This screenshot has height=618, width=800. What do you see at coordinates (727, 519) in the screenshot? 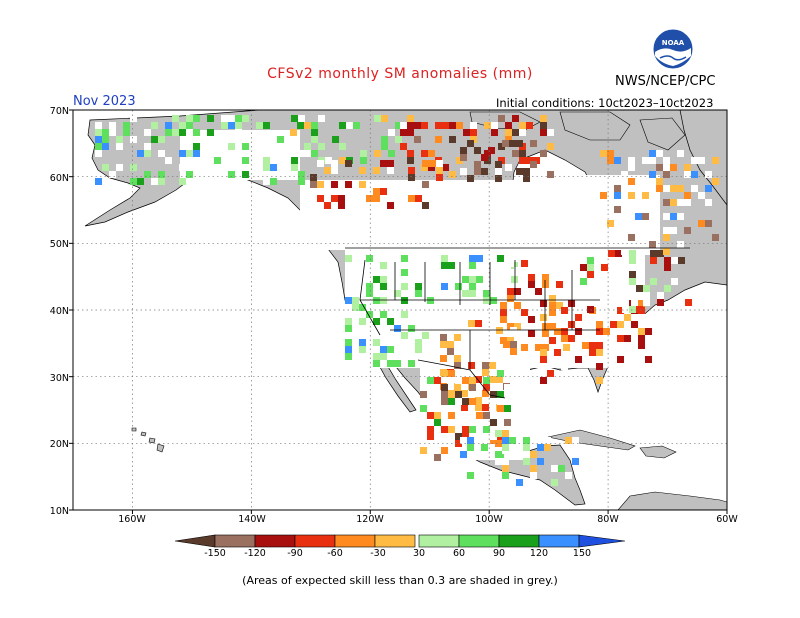
I see `lon-label: 60W` at bounding box center [727, 519].